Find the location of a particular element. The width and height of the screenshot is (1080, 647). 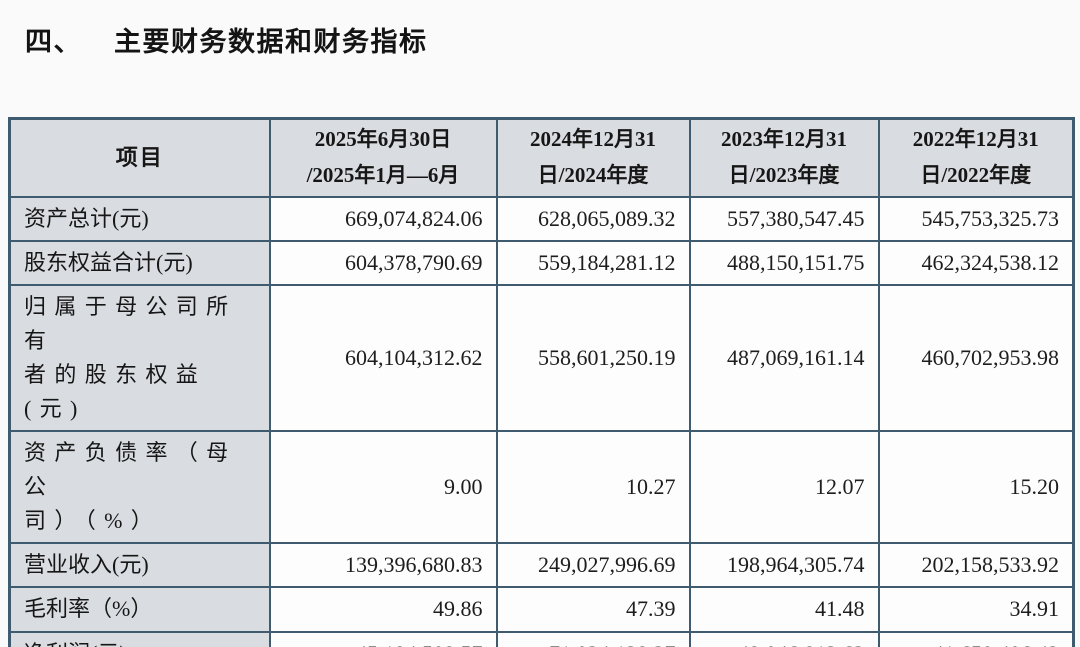

row-value: 604,378,790.69 is located at coordinates (383, 262).